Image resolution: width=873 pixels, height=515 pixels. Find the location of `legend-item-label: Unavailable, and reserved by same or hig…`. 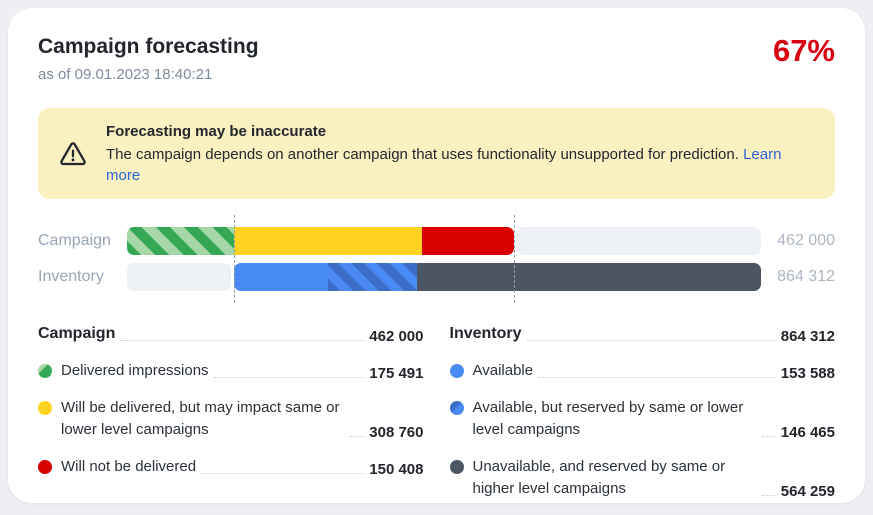

legend-item-label: Unavailable, and reserved by same or hig… is located at coordinates (599, 477).